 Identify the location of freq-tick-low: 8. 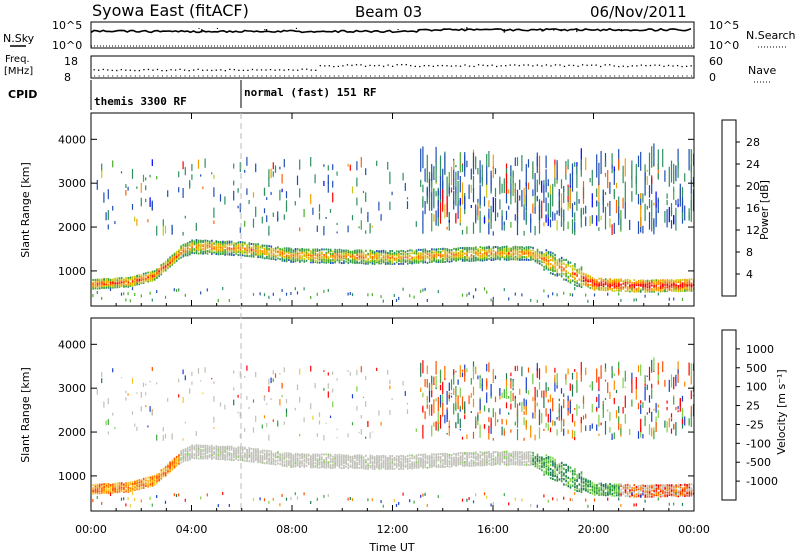
(67, 77).